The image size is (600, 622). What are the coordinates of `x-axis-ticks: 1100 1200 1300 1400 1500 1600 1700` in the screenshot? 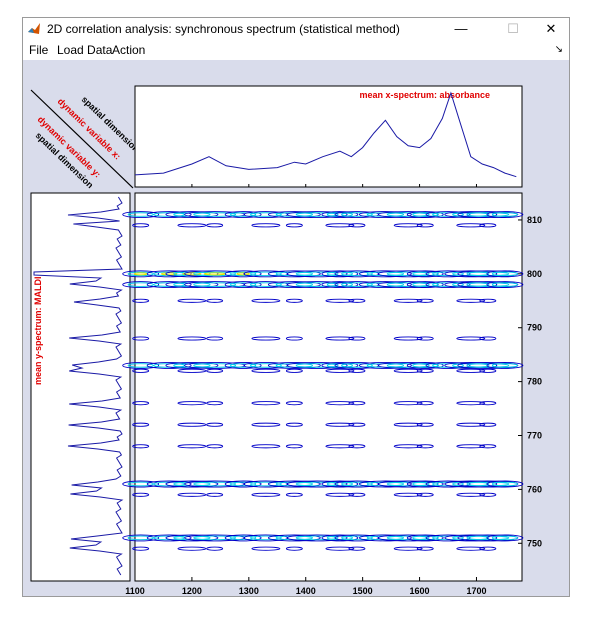 It's located at (305, 586).